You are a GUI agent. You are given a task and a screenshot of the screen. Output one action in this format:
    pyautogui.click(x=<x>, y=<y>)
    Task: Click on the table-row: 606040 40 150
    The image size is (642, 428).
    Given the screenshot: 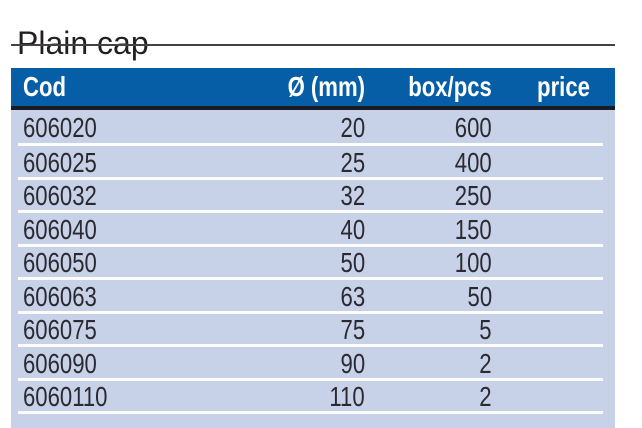 What is the action you would take?
    pyautogui.click(x=313, y=230)
    